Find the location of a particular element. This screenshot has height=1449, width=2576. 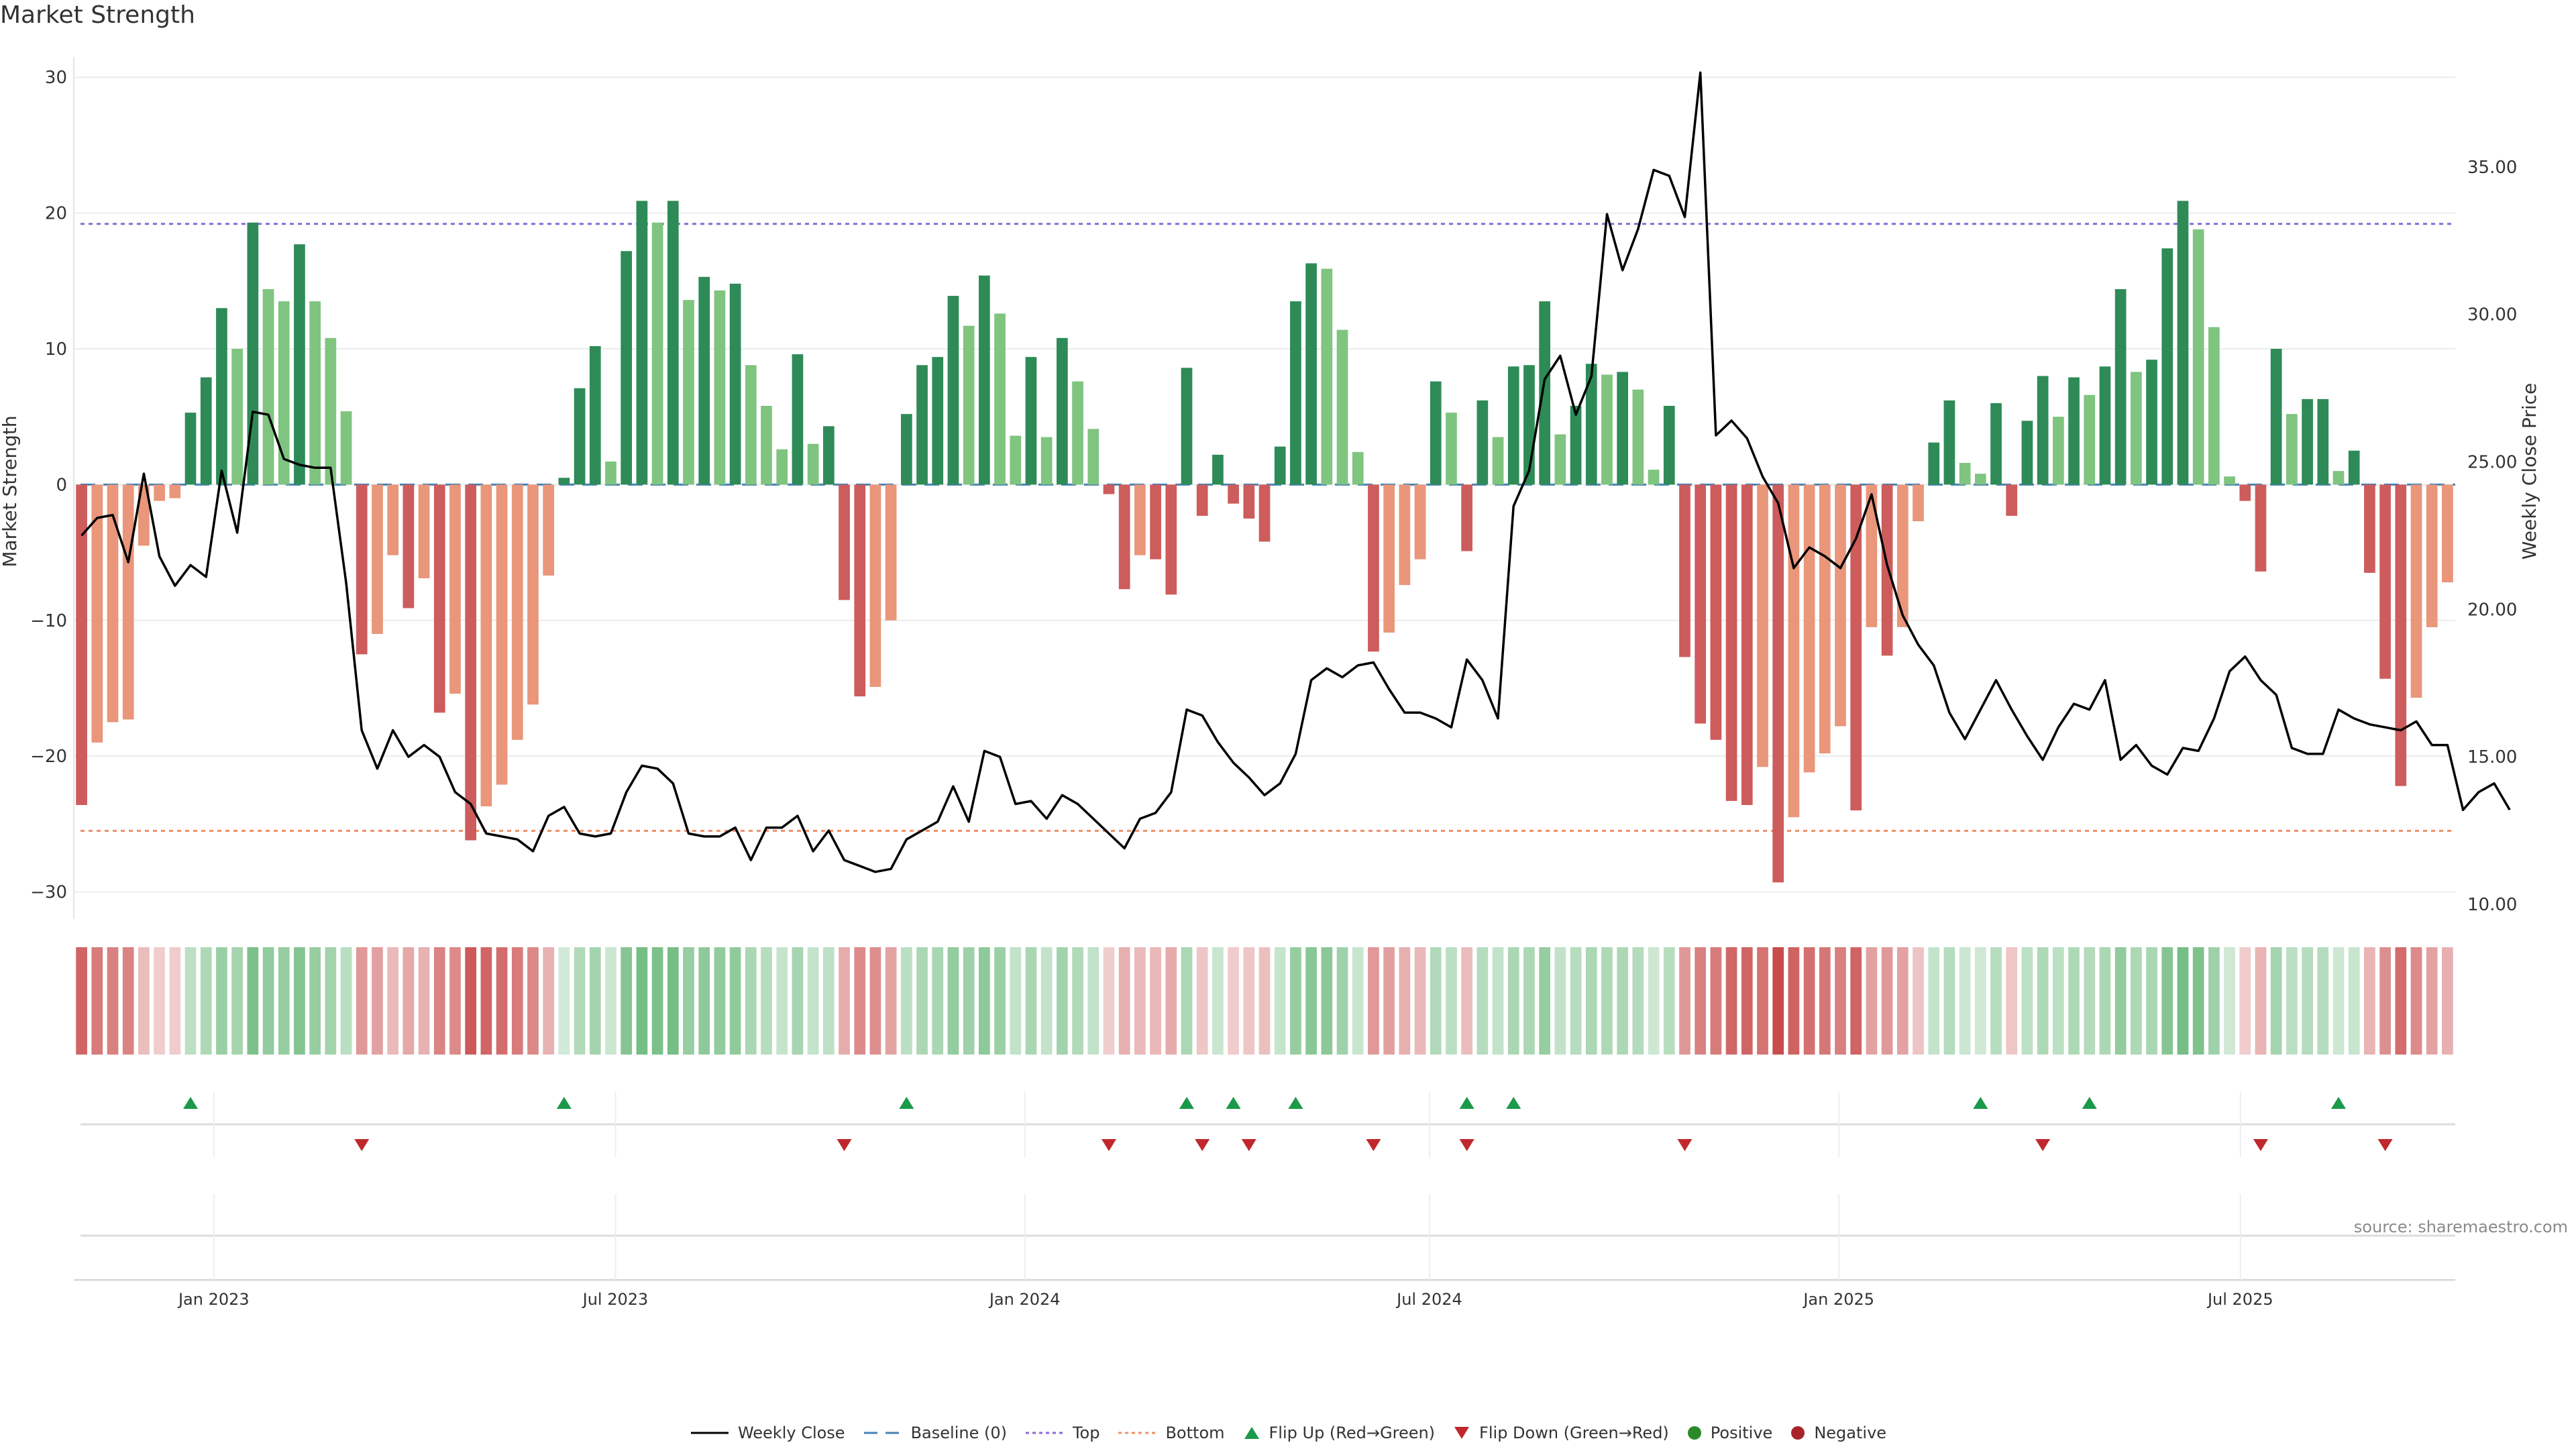

legend-baseline: Baseline (0) is located at coordinates (935, 1433).